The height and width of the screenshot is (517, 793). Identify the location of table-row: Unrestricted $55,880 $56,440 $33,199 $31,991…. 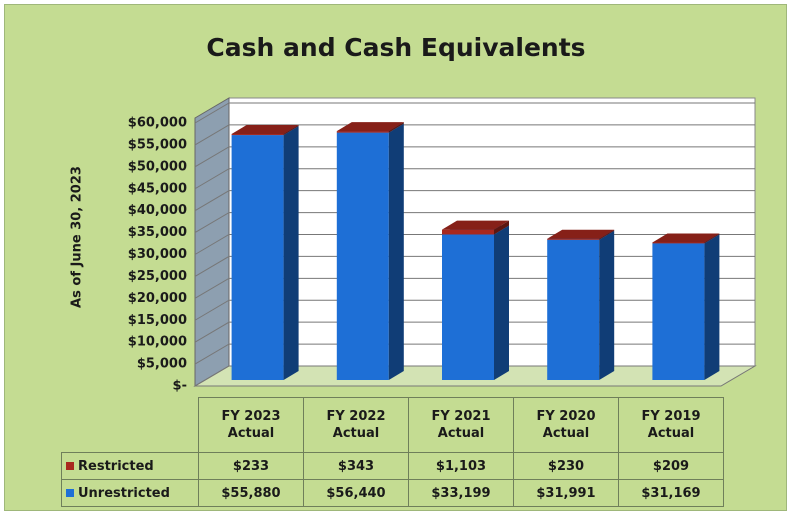
(392, 493).